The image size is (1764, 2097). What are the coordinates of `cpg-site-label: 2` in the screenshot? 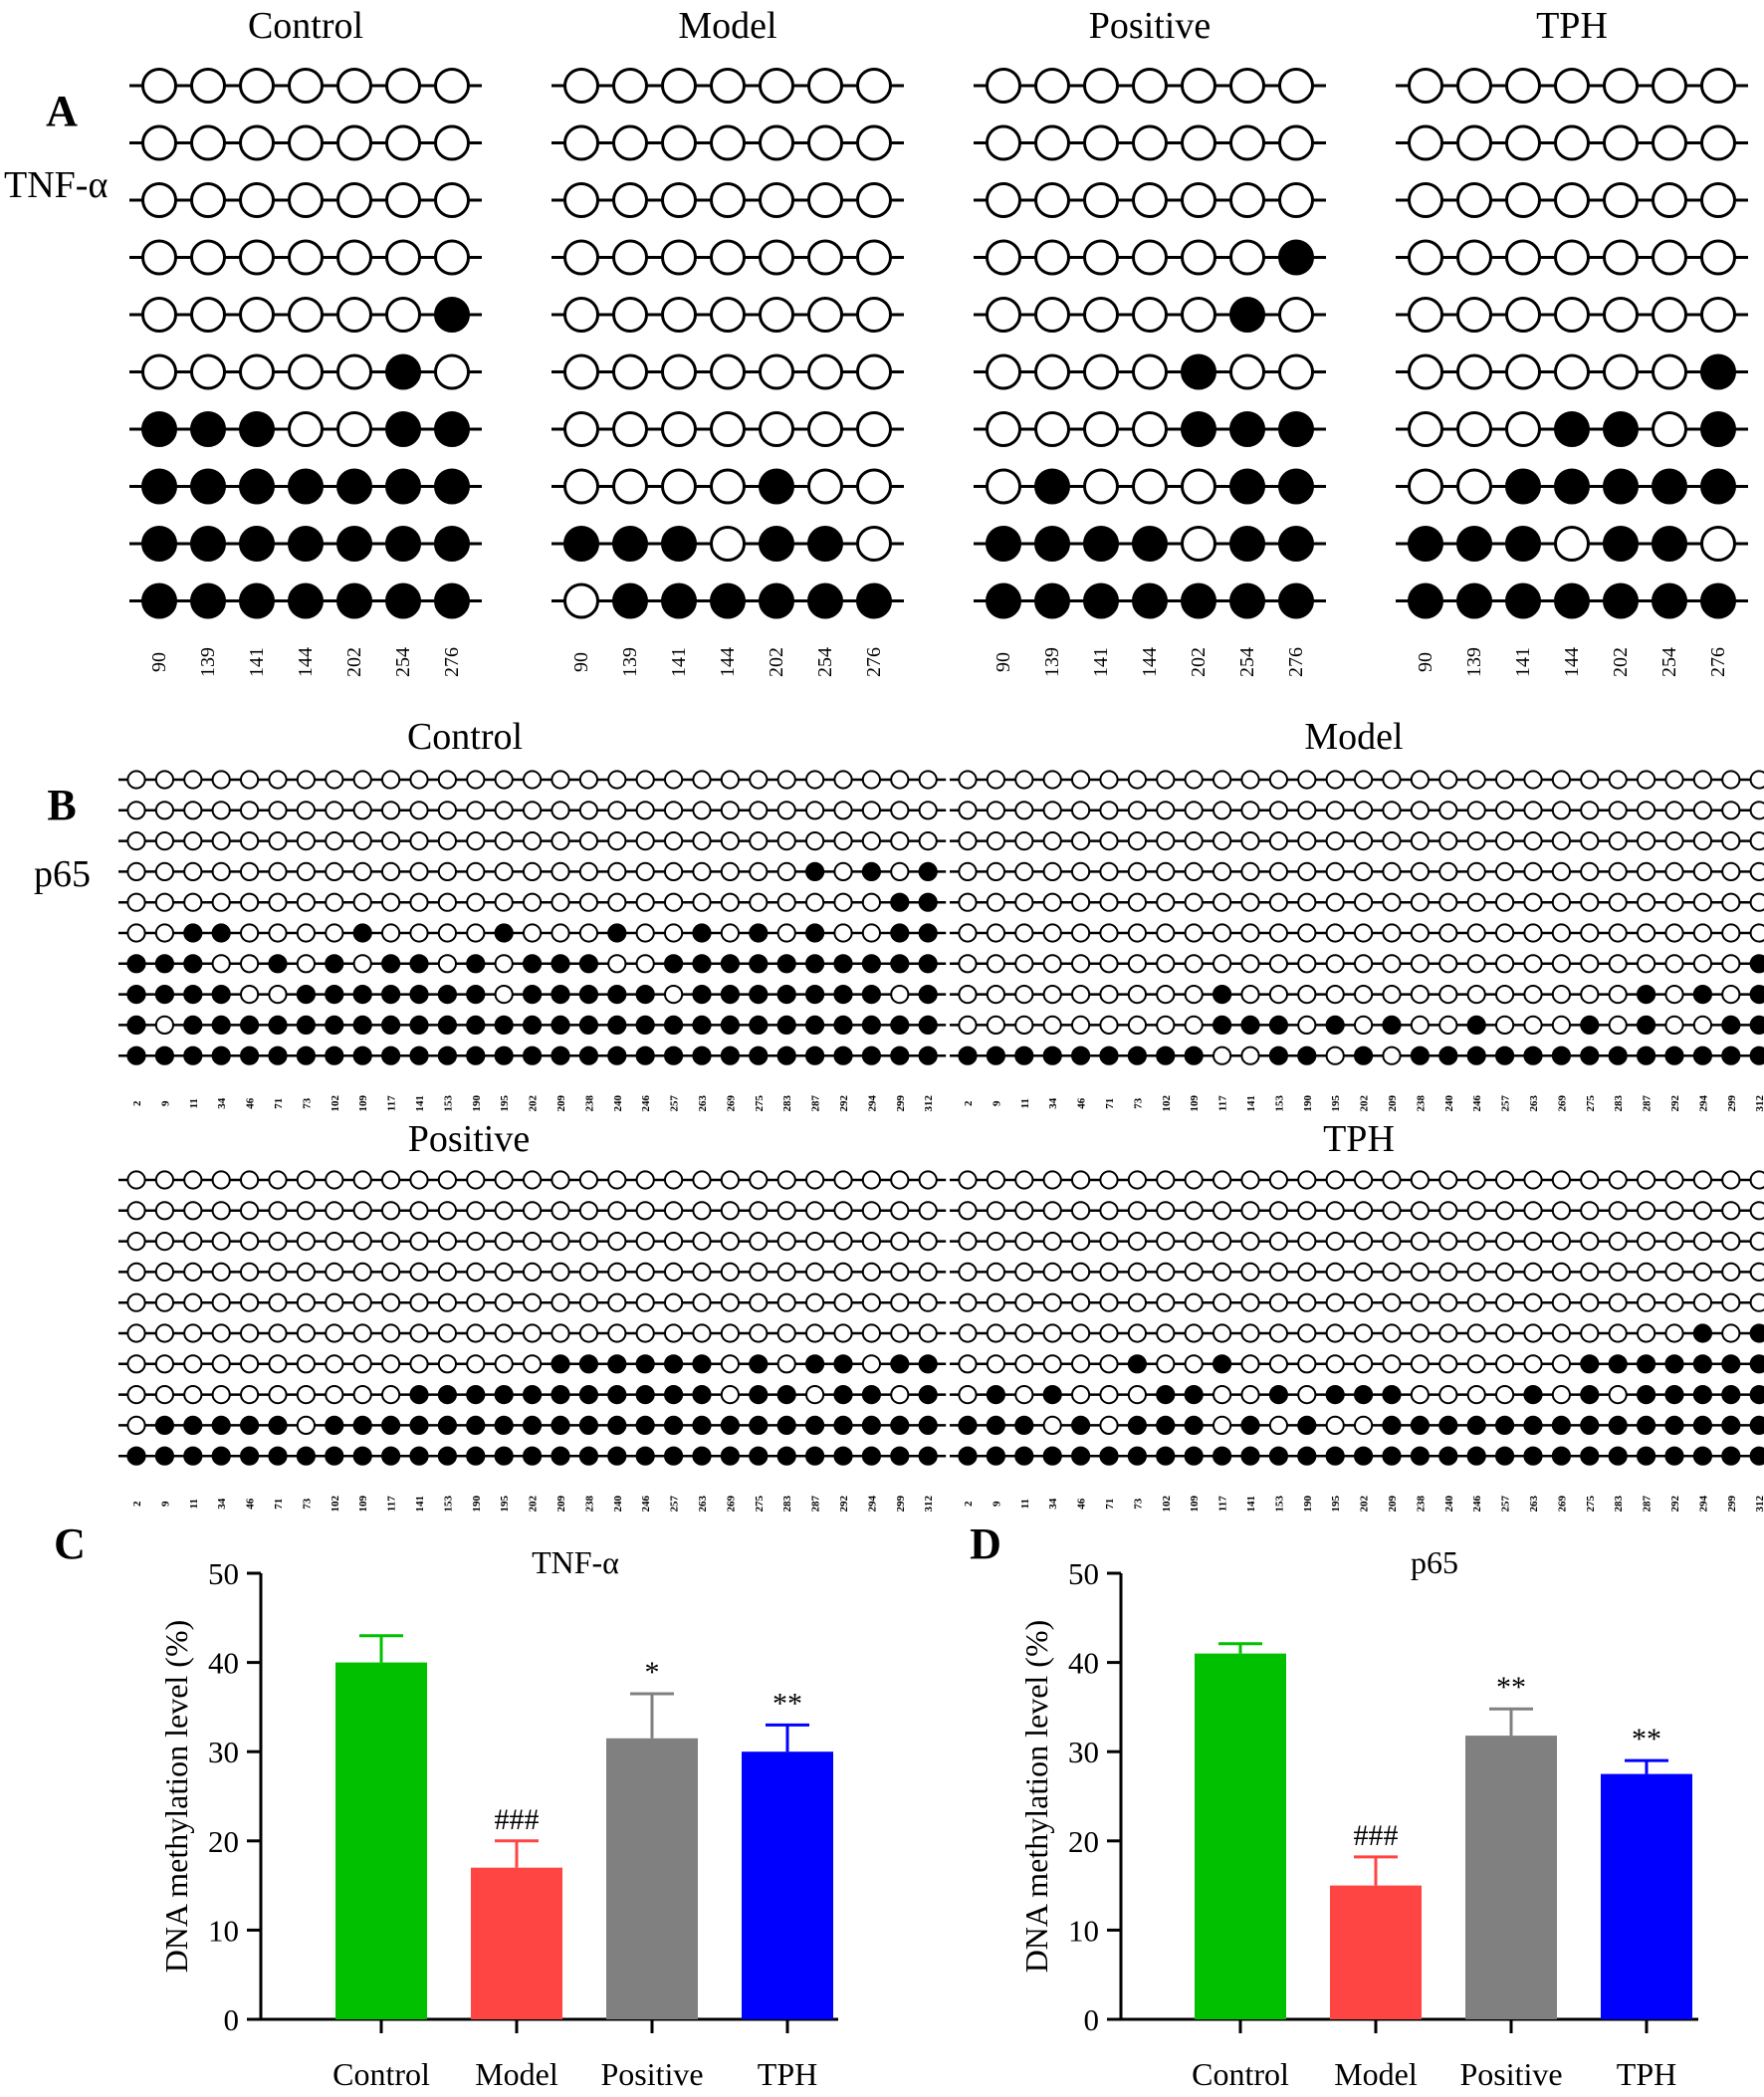 It's located at (137, 1504).